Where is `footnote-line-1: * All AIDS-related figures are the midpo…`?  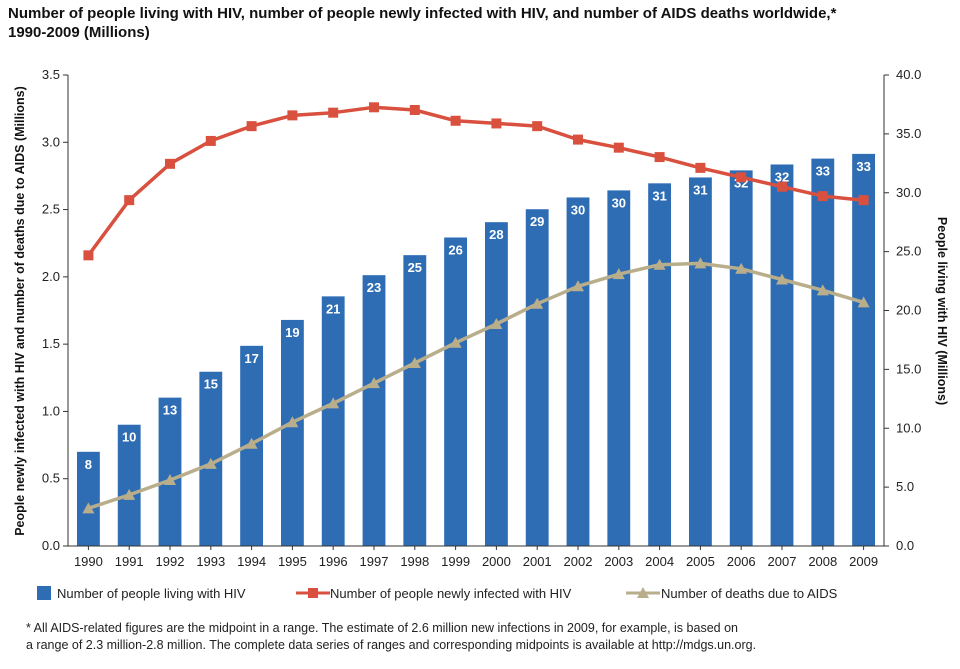
footnote-line-1: * All AIDS-related figures are the midpo… is located at coordinates (382, 628).